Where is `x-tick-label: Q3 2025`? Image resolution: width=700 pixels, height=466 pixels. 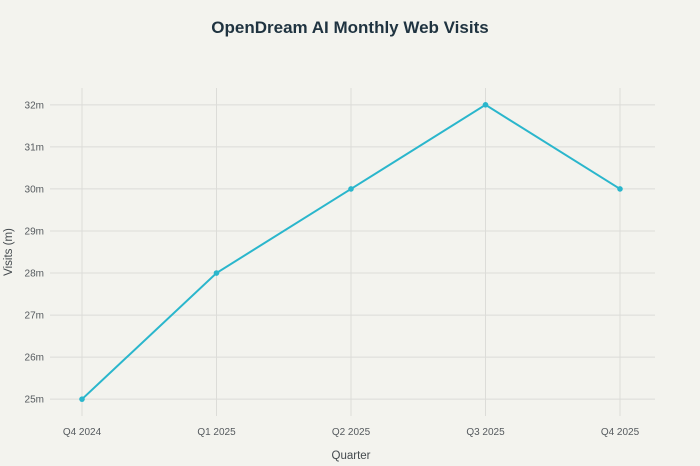
x-tick-label: Q3 2025 is located at coordinates (485, 432).